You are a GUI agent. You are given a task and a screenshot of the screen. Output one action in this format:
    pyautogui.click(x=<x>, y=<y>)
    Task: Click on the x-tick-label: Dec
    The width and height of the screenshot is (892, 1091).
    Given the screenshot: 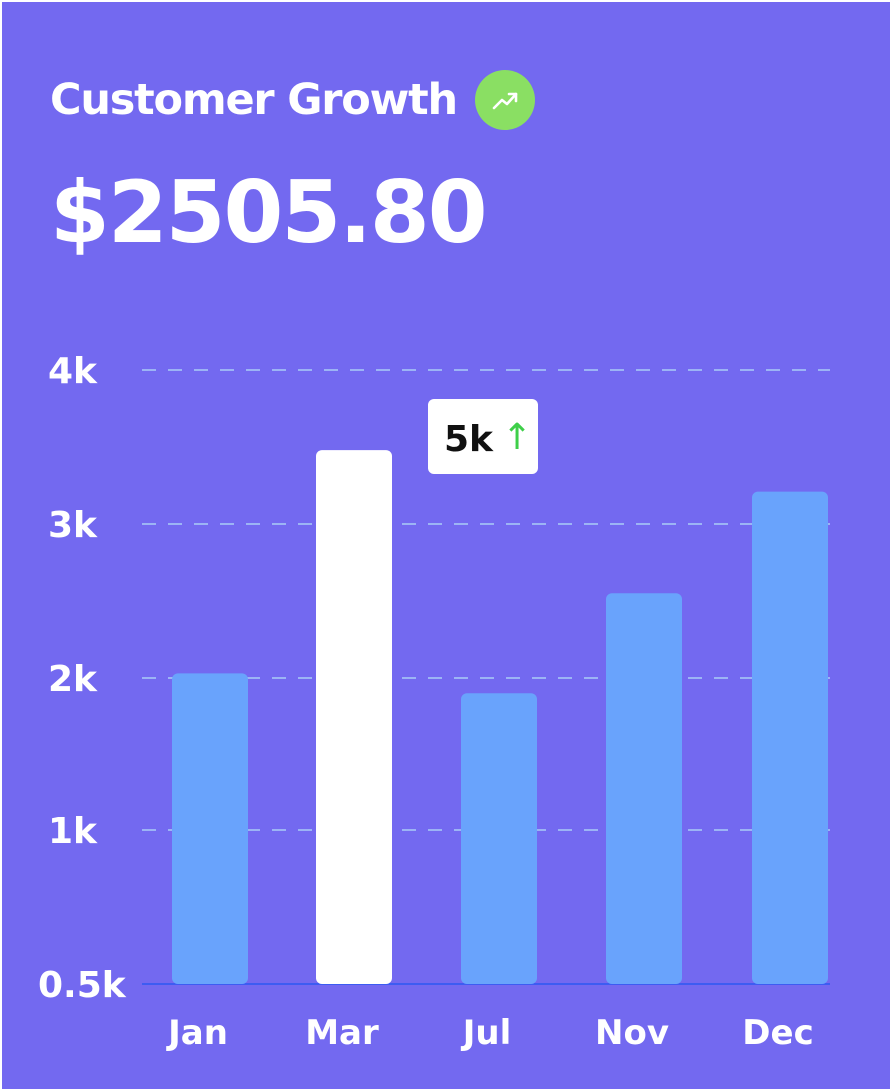 What is the action you would take?
    pyautogui.click(x=777, y=1033)
    